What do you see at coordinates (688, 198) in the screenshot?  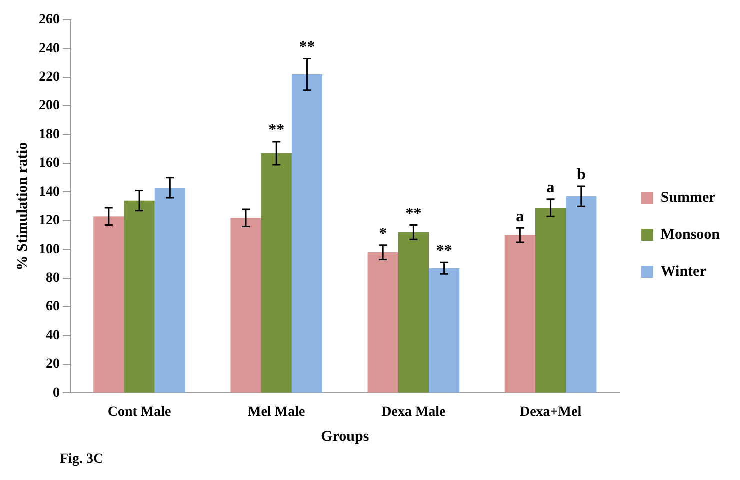 I see `legend-label: Summer` at bounding box center [688, 198].